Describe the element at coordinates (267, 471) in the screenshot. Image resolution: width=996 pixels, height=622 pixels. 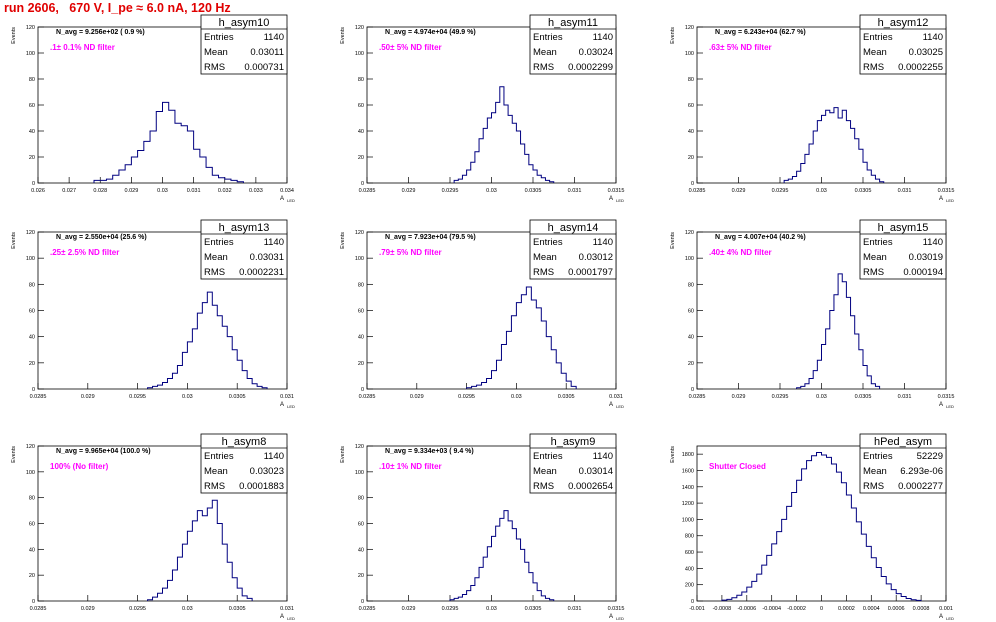
I see `stat-value: 0.03023` at that location.